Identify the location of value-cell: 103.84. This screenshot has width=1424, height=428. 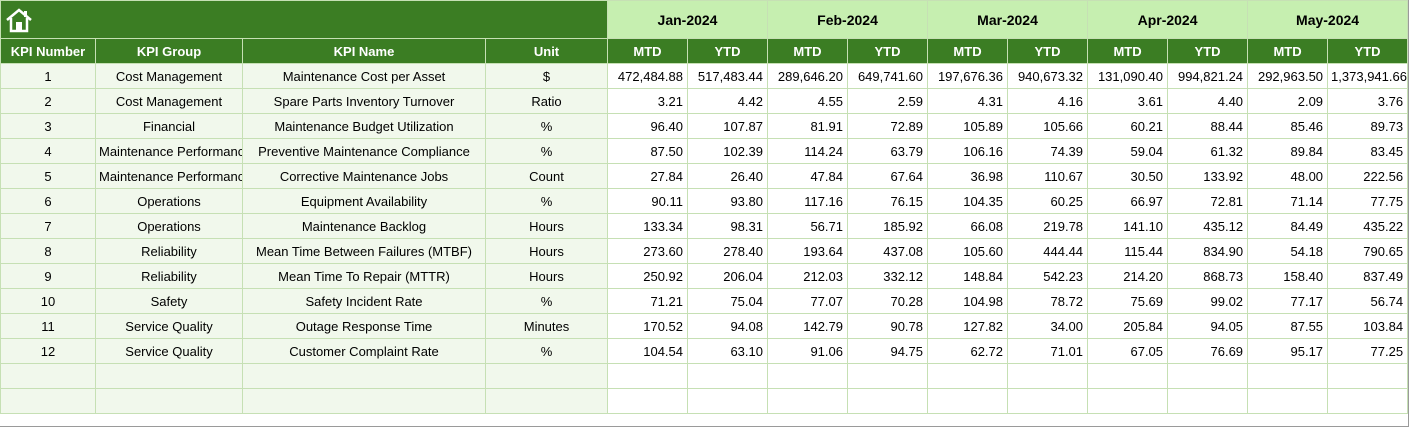
(1367, 326).